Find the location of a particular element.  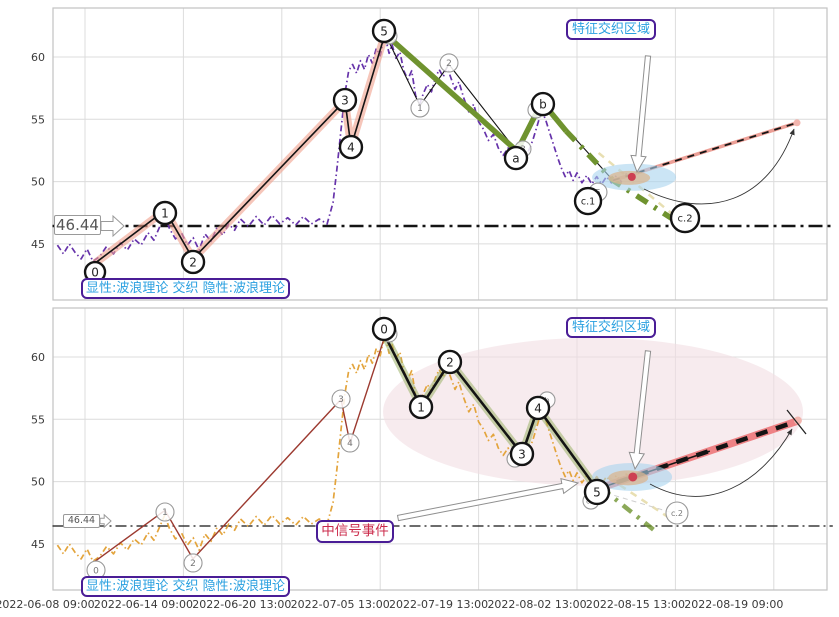

wave-marker-thin-label: 4 is located at coordinates (350, 444).